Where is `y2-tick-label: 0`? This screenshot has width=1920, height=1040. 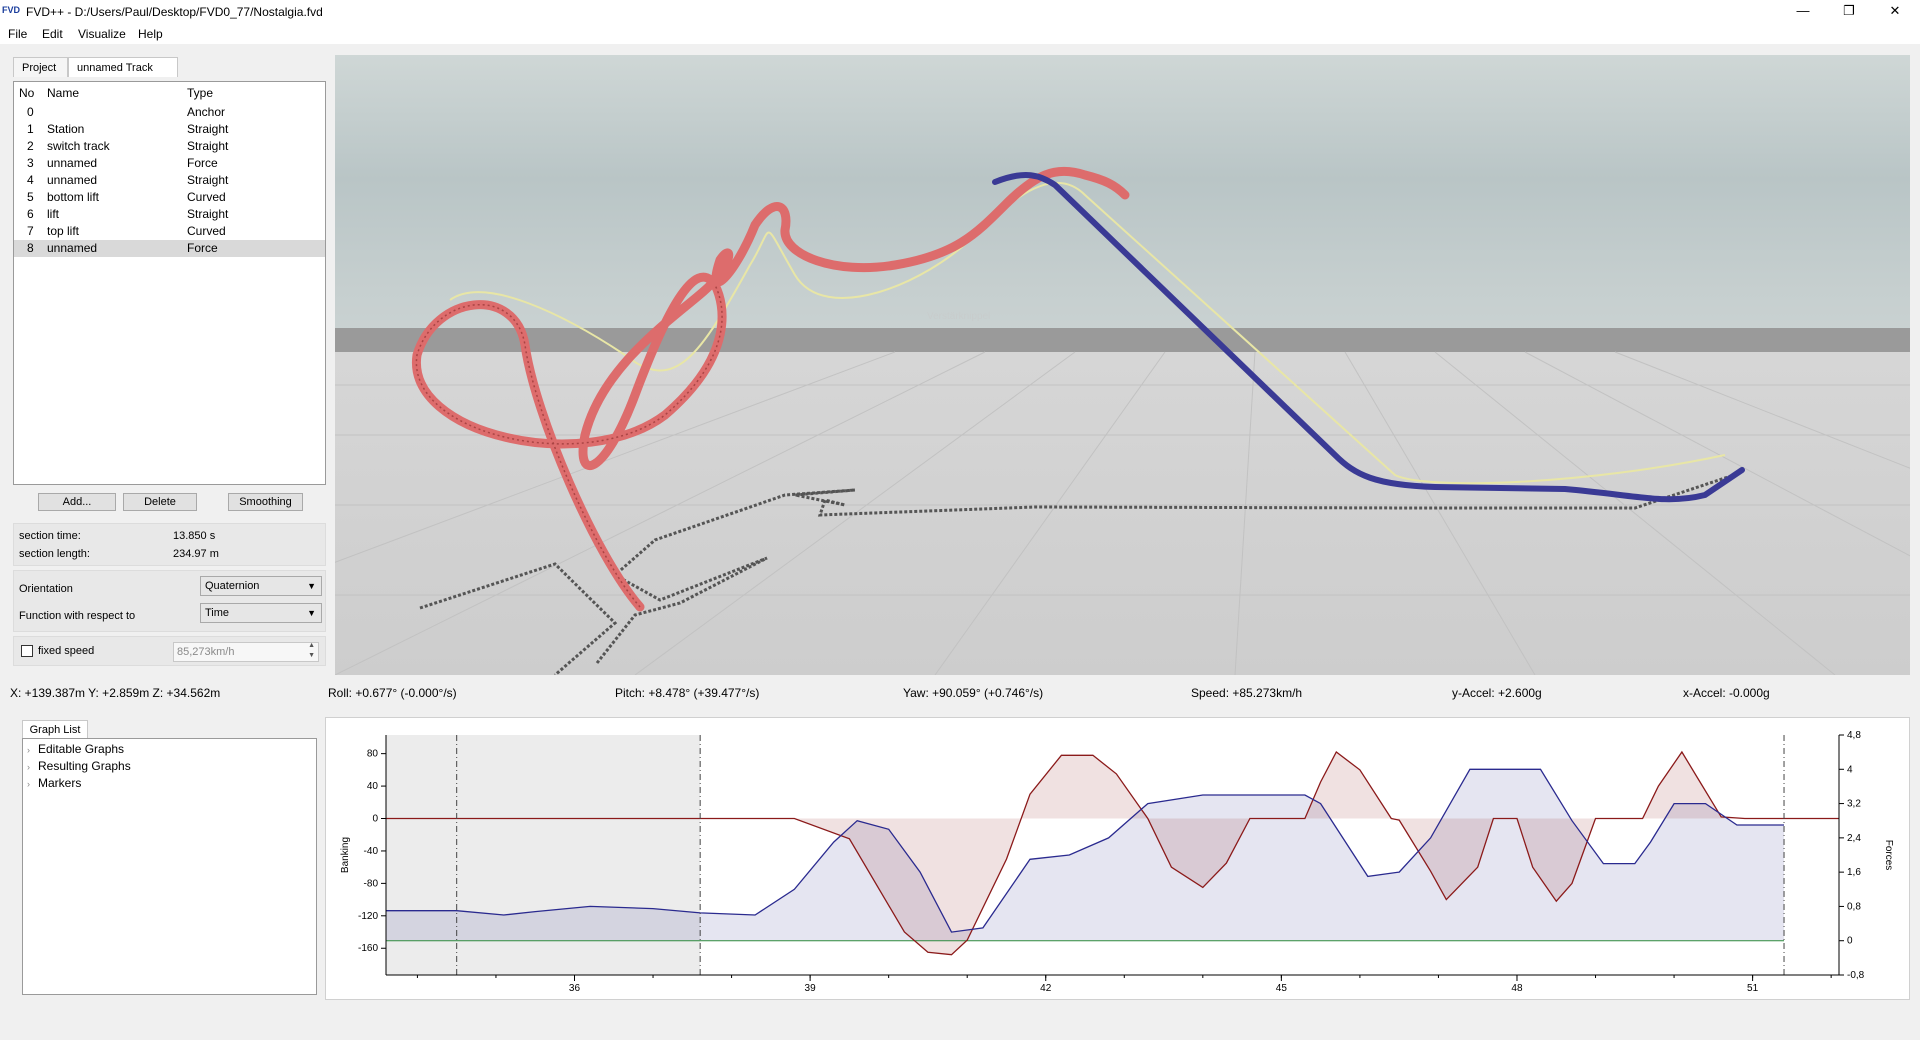 y2-tick-label: 0 is located at coordinates (1850, 941).